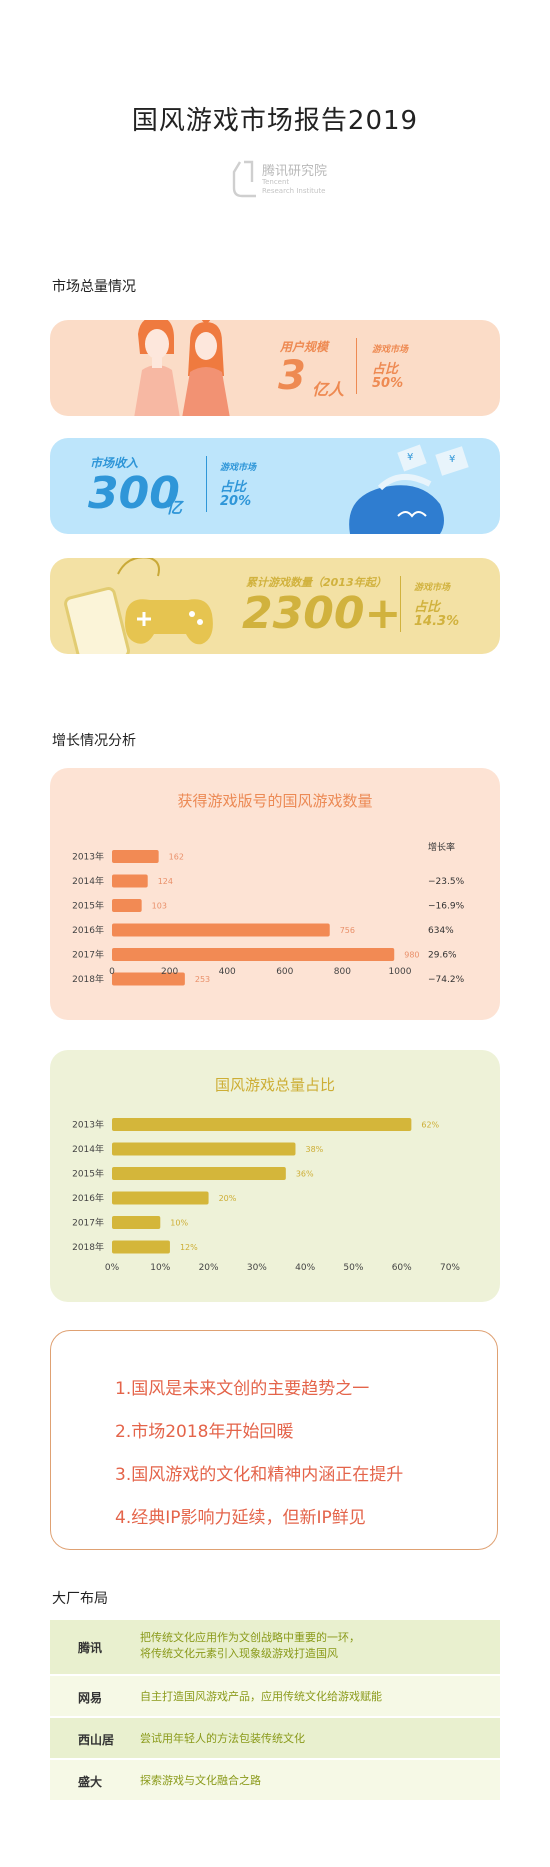  Describe the element at coordinates (138, 606) in the screenshot. I see `phone-gamepad-illustration` at that location.